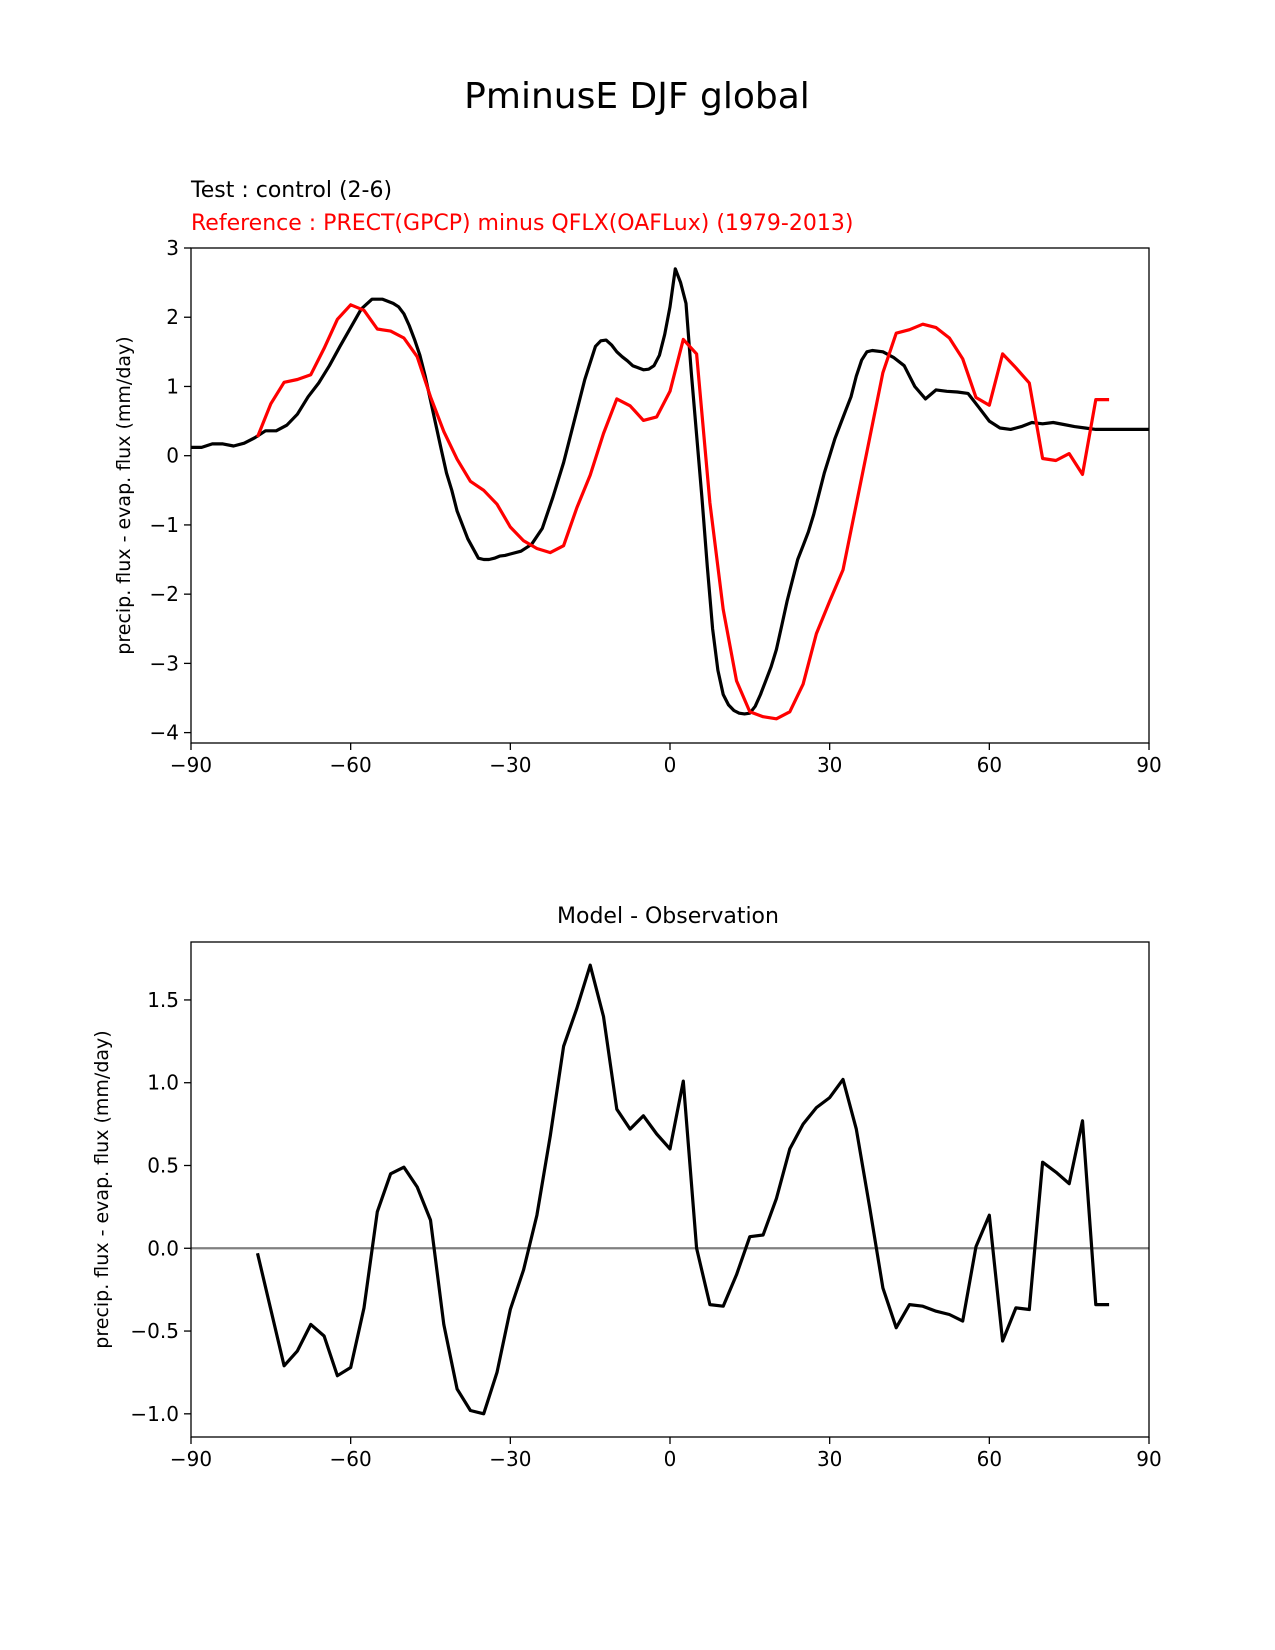  What do you see at coordinates (637, 96) in the screenshot?
I see `figure-title: PminusE DJF global` at bounding box center [637, 96].